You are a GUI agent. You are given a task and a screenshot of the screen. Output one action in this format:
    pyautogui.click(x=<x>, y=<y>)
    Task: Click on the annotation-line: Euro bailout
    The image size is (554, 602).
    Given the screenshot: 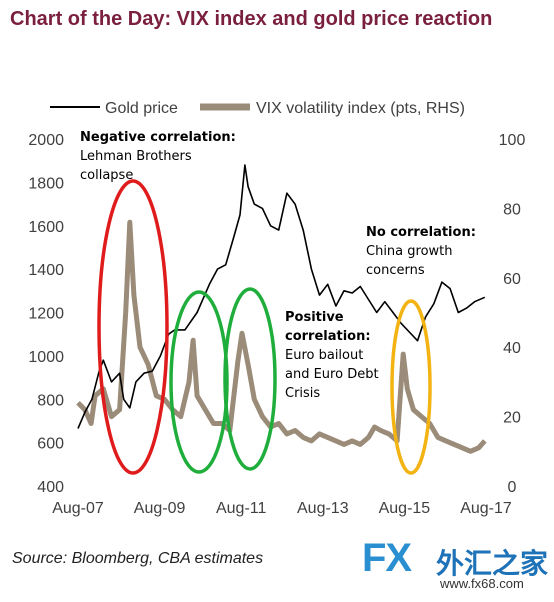 What is the action you would take?
    pyautogui.click(x=324, y=355)
    